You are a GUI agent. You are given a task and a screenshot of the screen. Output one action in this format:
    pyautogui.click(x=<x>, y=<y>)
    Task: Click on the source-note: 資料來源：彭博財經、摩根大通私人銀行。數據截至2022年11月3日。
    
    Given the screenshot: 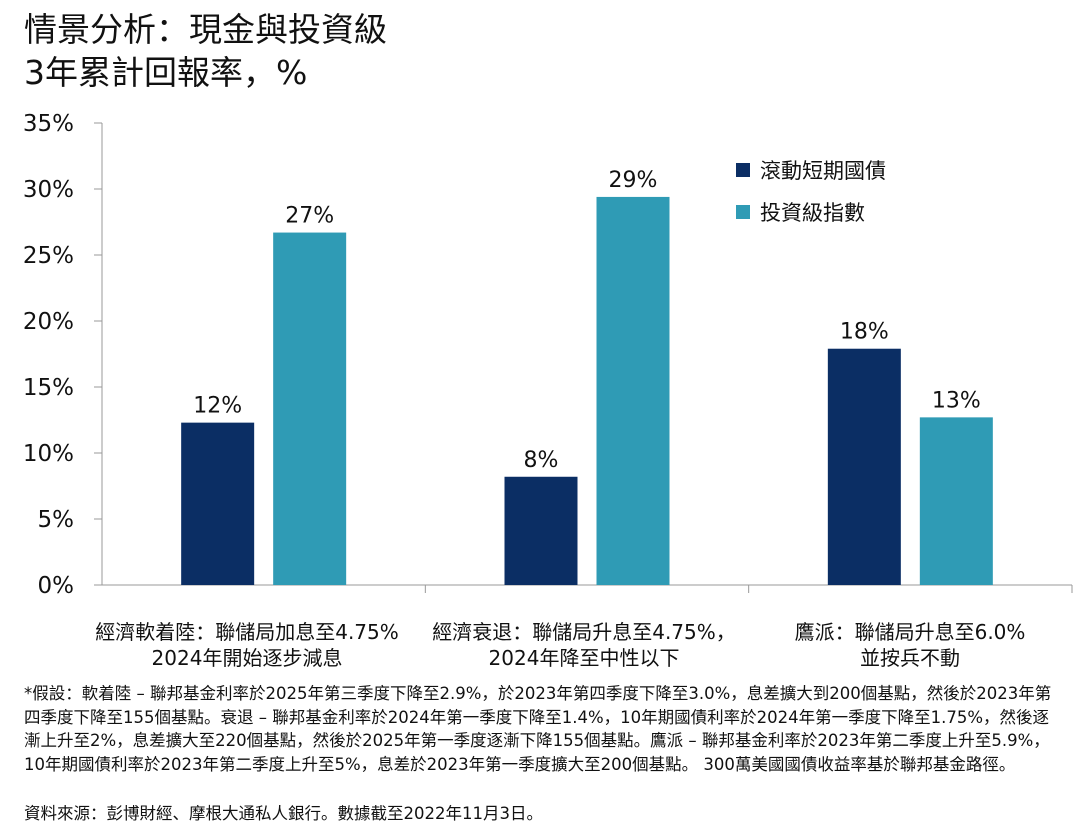 What is the action you would take?
    pyautogui.click(x=283, y=813)
    